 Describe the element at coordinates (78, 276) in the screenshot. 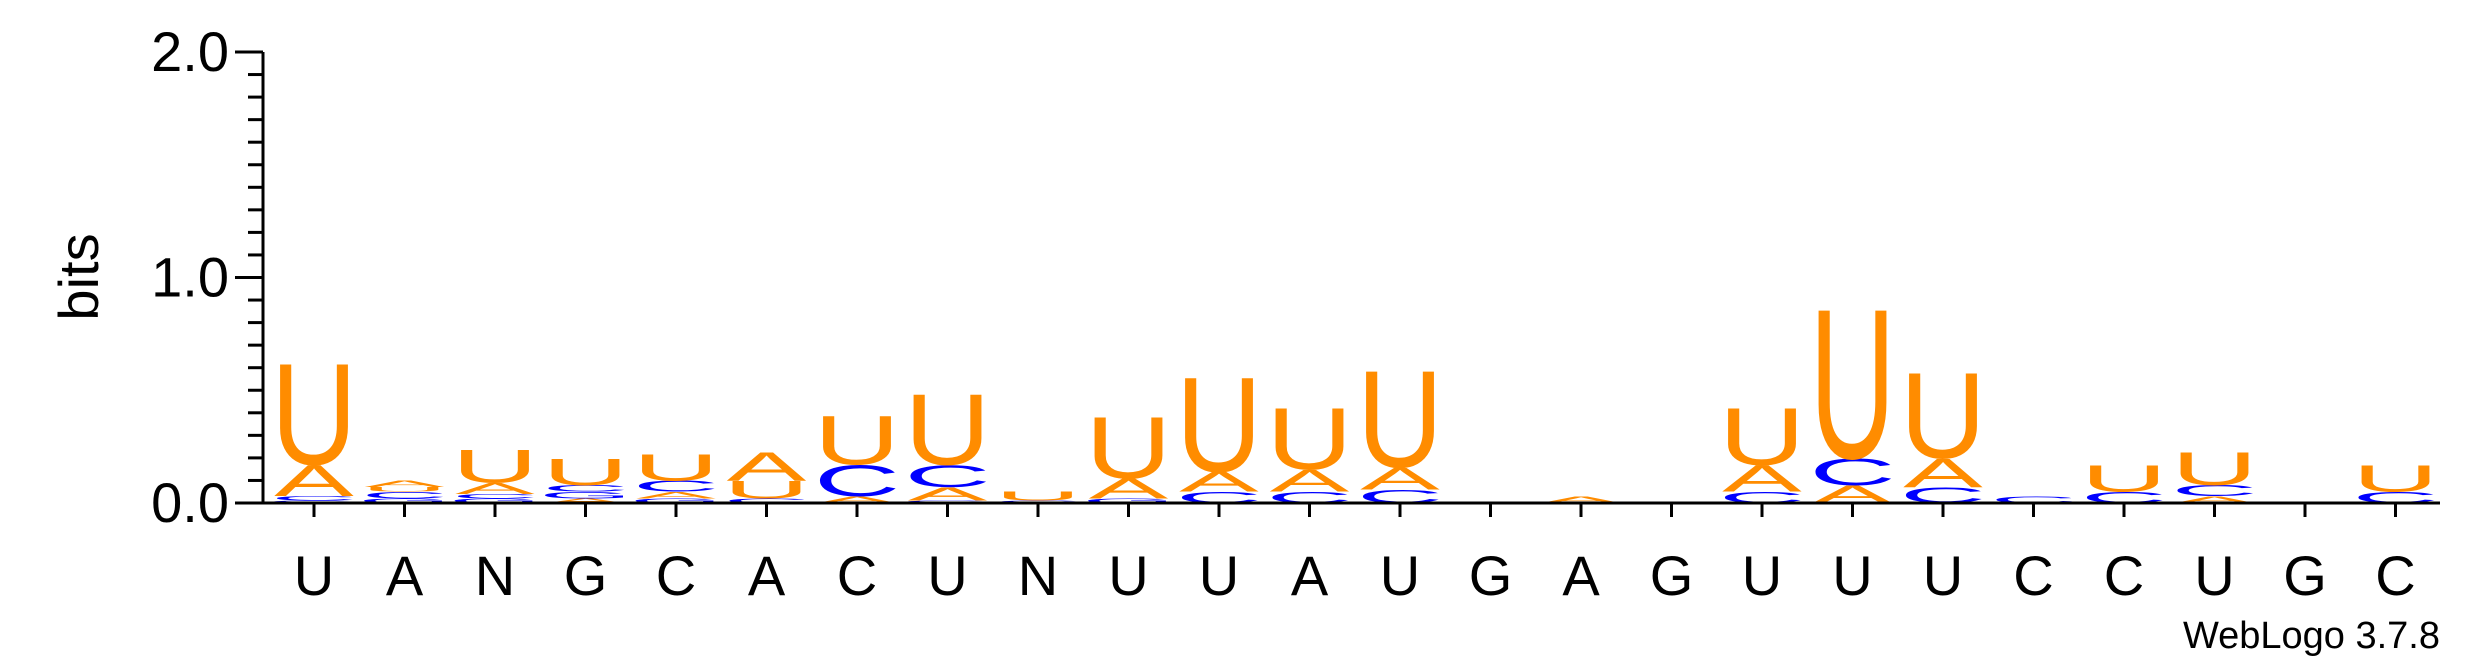

I see `y-axis-label: bits` at that location.